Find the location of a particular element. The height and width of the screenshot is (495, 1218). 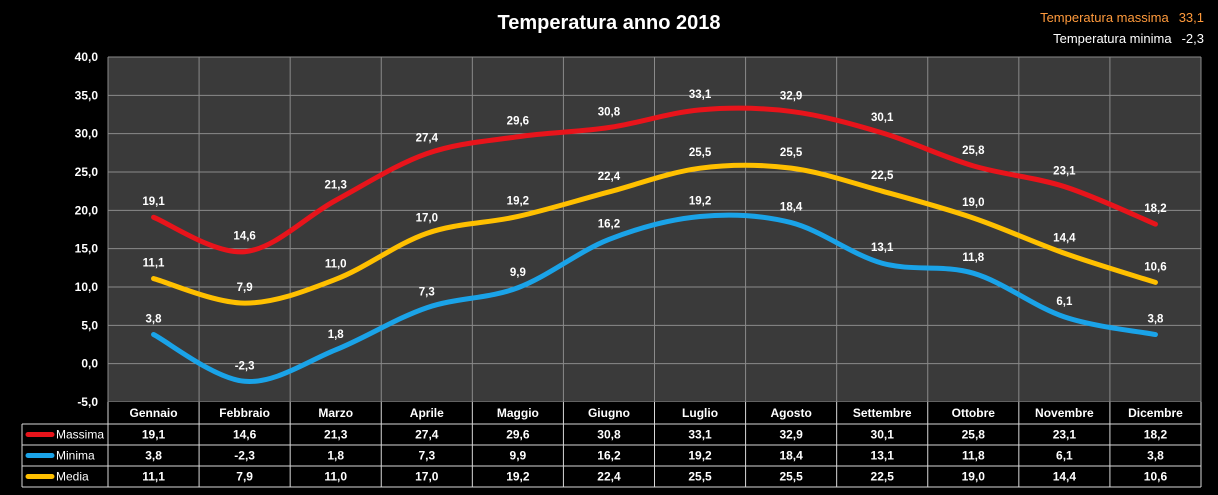

max-temperature-stat: Temperatura massima 33,1 is located at coordinates (1122, 17).